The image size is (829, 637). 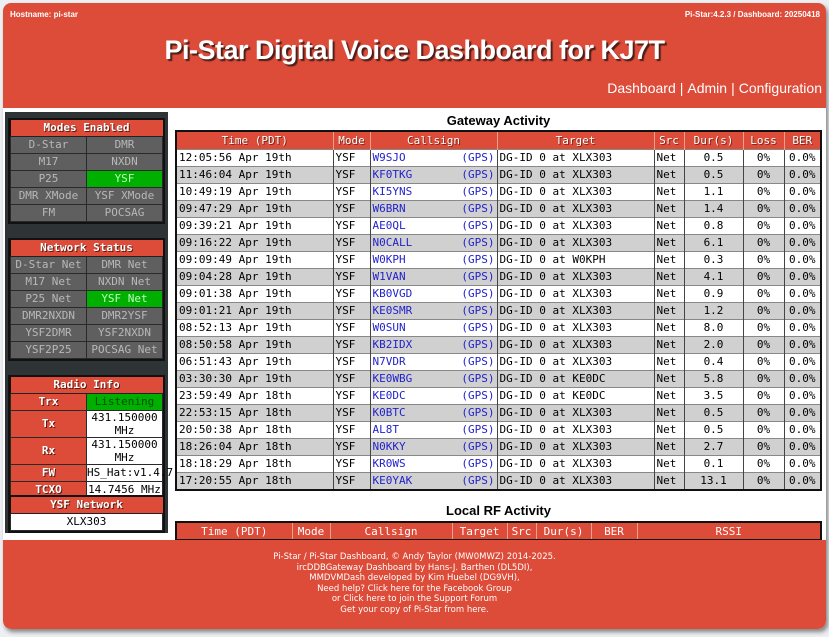 I want to click on col-time: Time (PDT), so click(x=255, y=140).